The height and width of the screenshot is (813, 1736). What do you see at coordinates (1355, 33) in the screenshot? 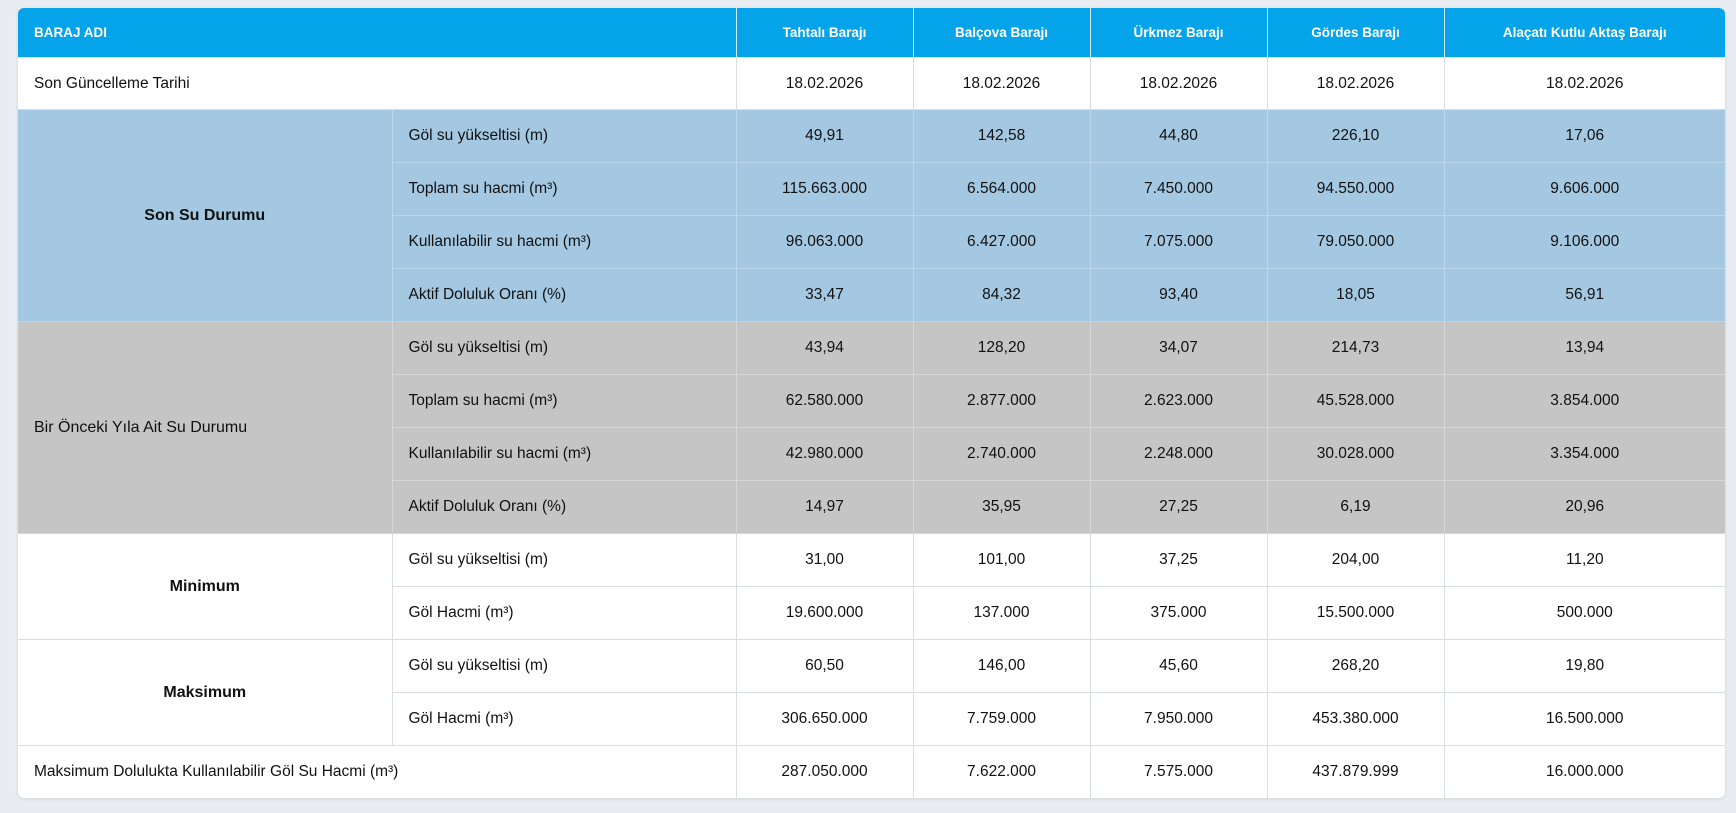
I see `header-dam-gordes: Gördes Barajı` at bounding box center [1355, 33].